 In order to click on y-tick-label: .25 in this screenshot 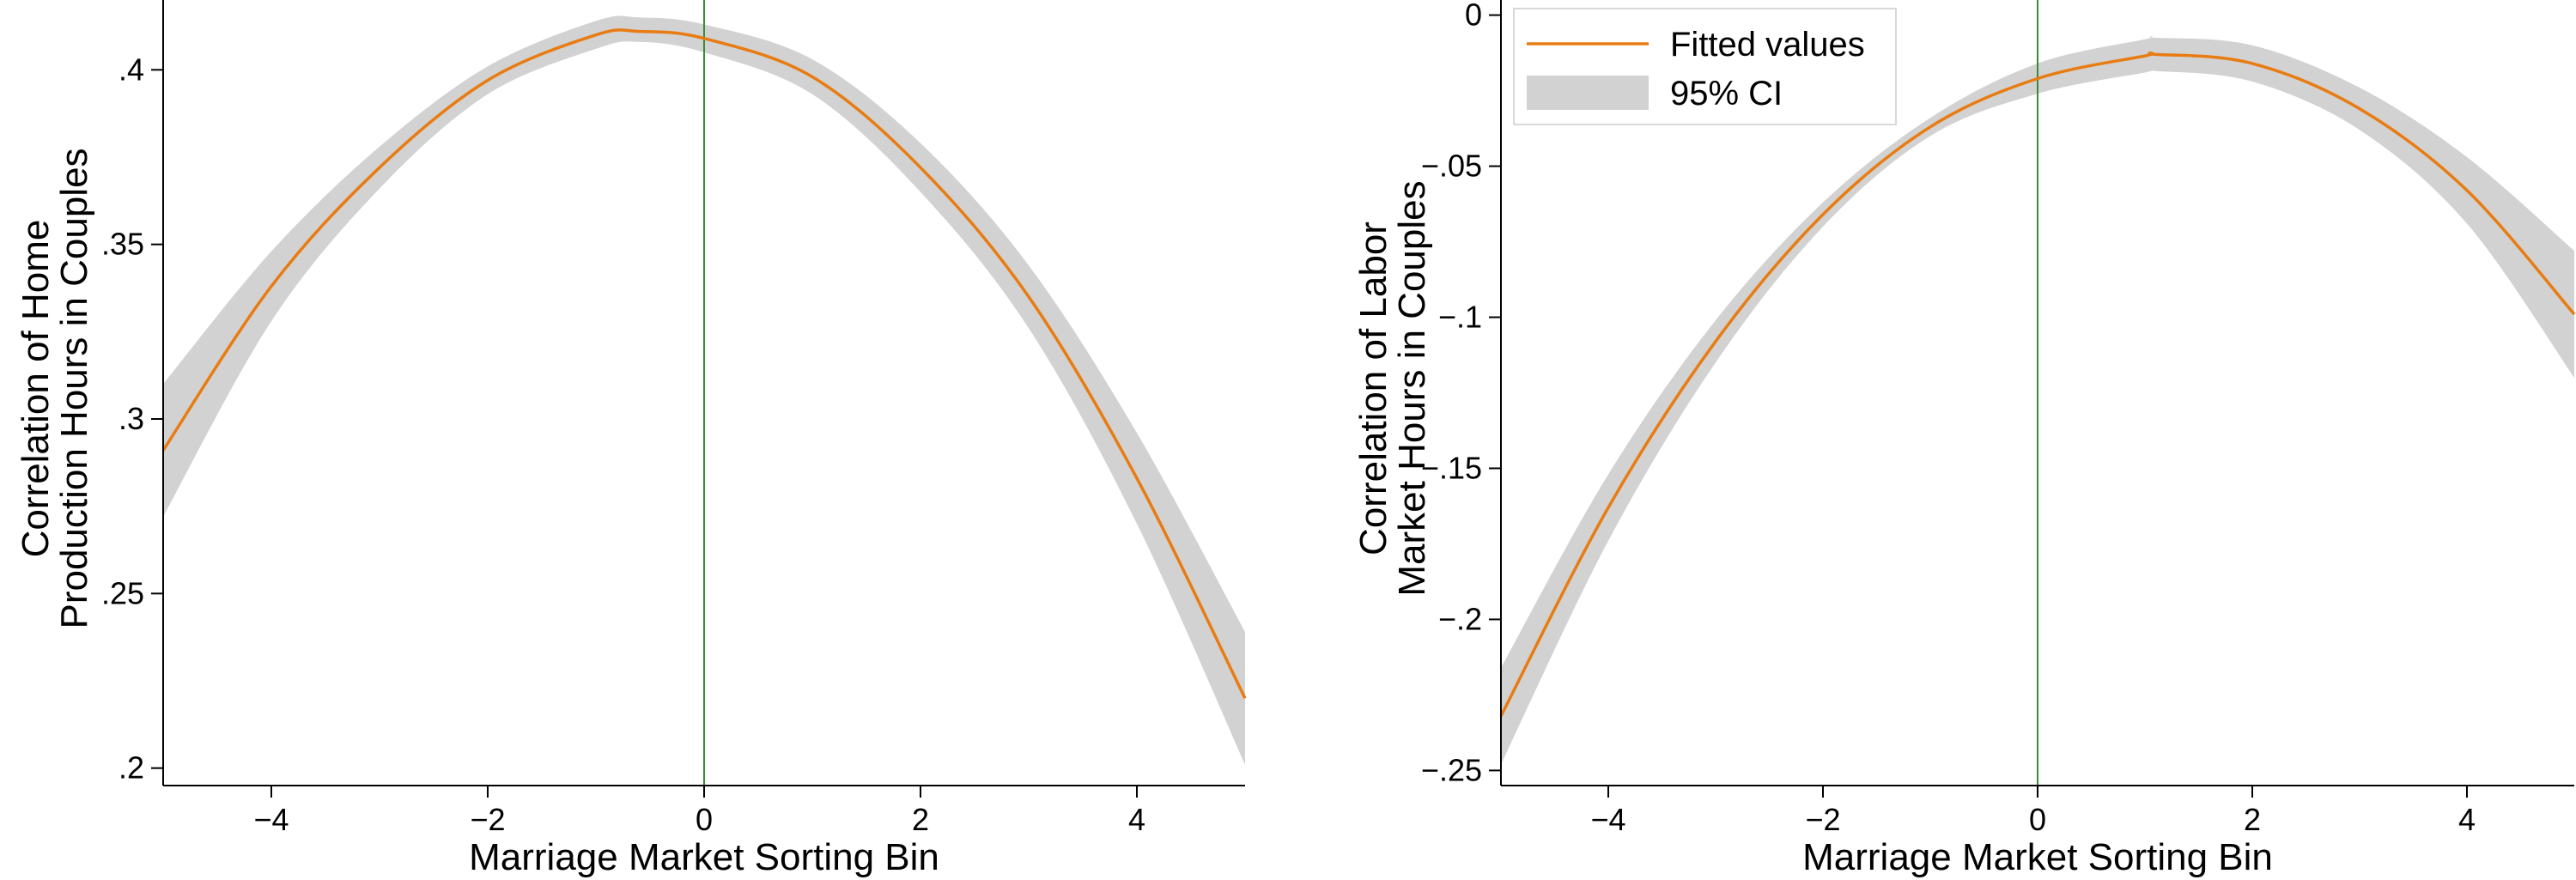, I will do `click(123, 592)`.